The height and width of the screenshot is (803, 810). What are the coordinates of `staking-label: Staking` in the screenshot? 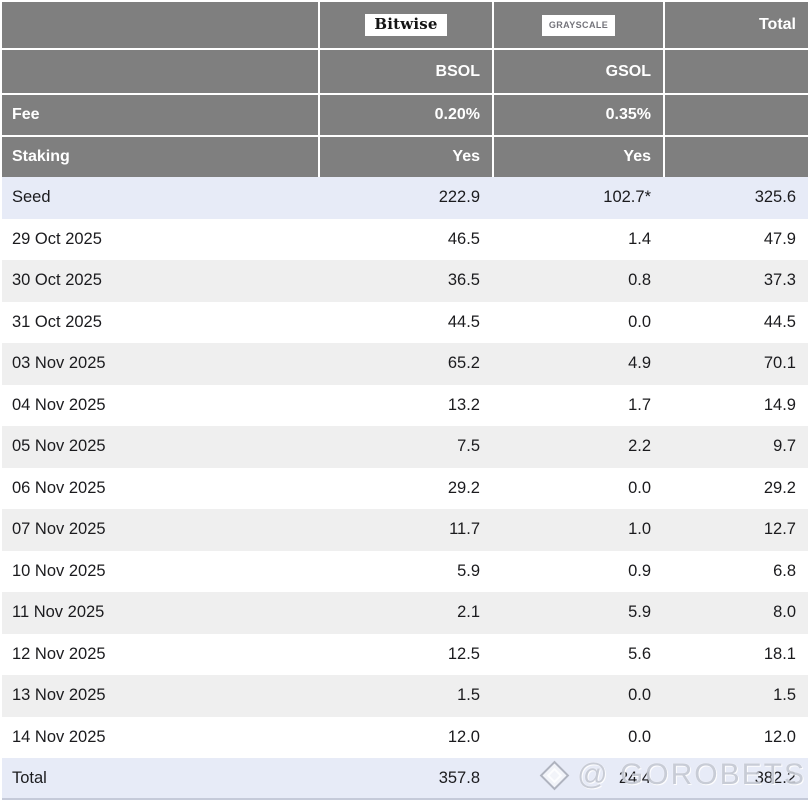 It's located at (41, 156).